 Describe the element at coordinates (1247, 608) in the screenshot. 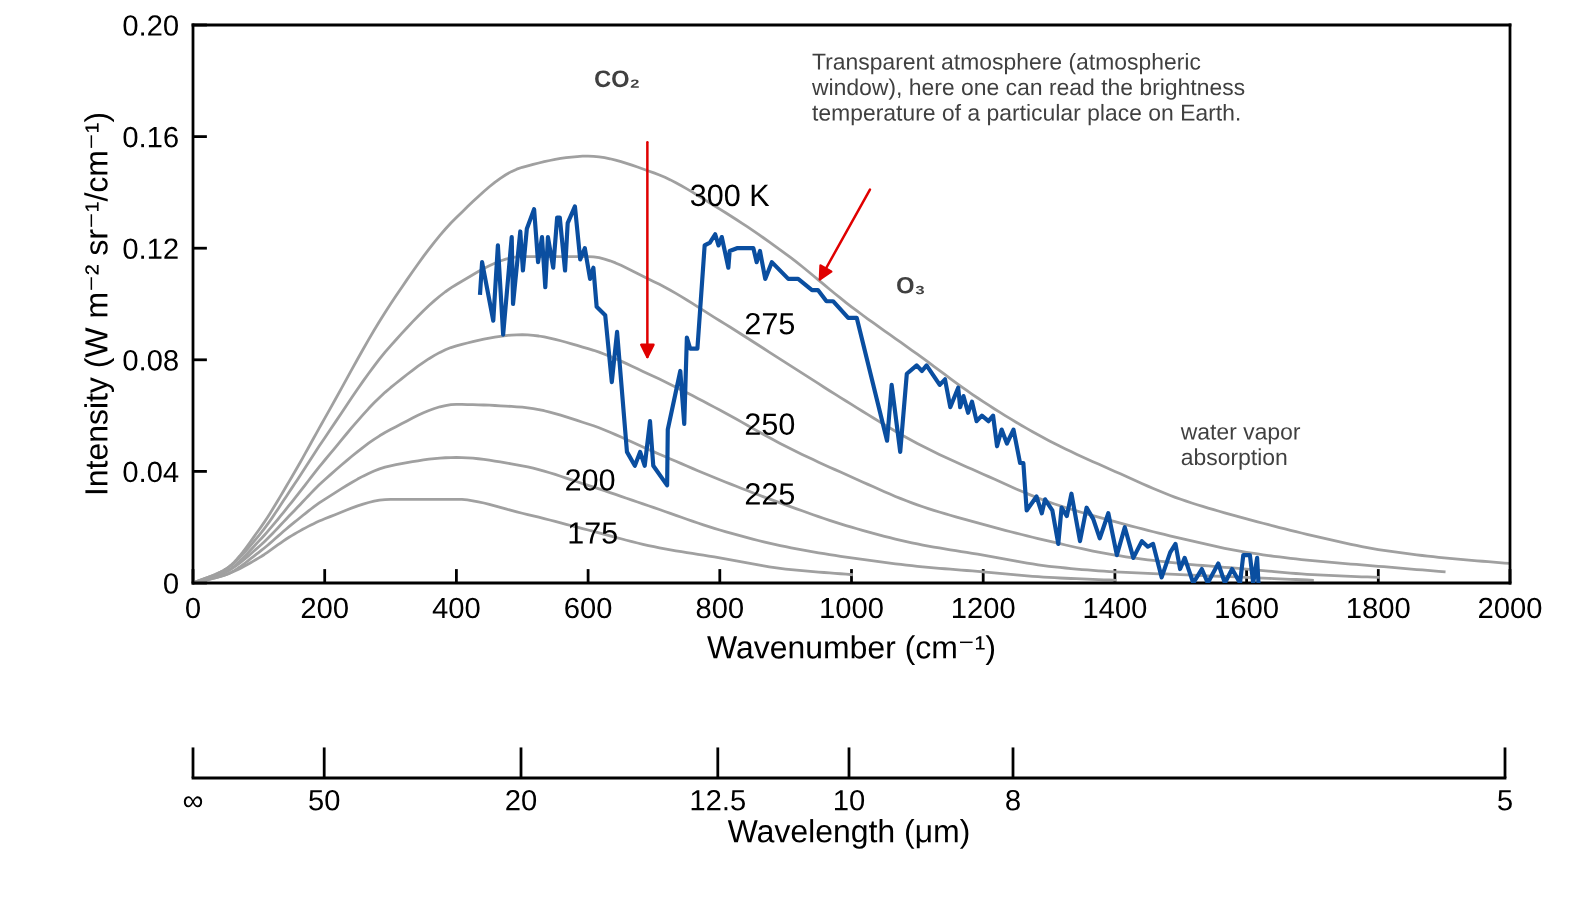

I see `x-tick-label: 1600` at that location.